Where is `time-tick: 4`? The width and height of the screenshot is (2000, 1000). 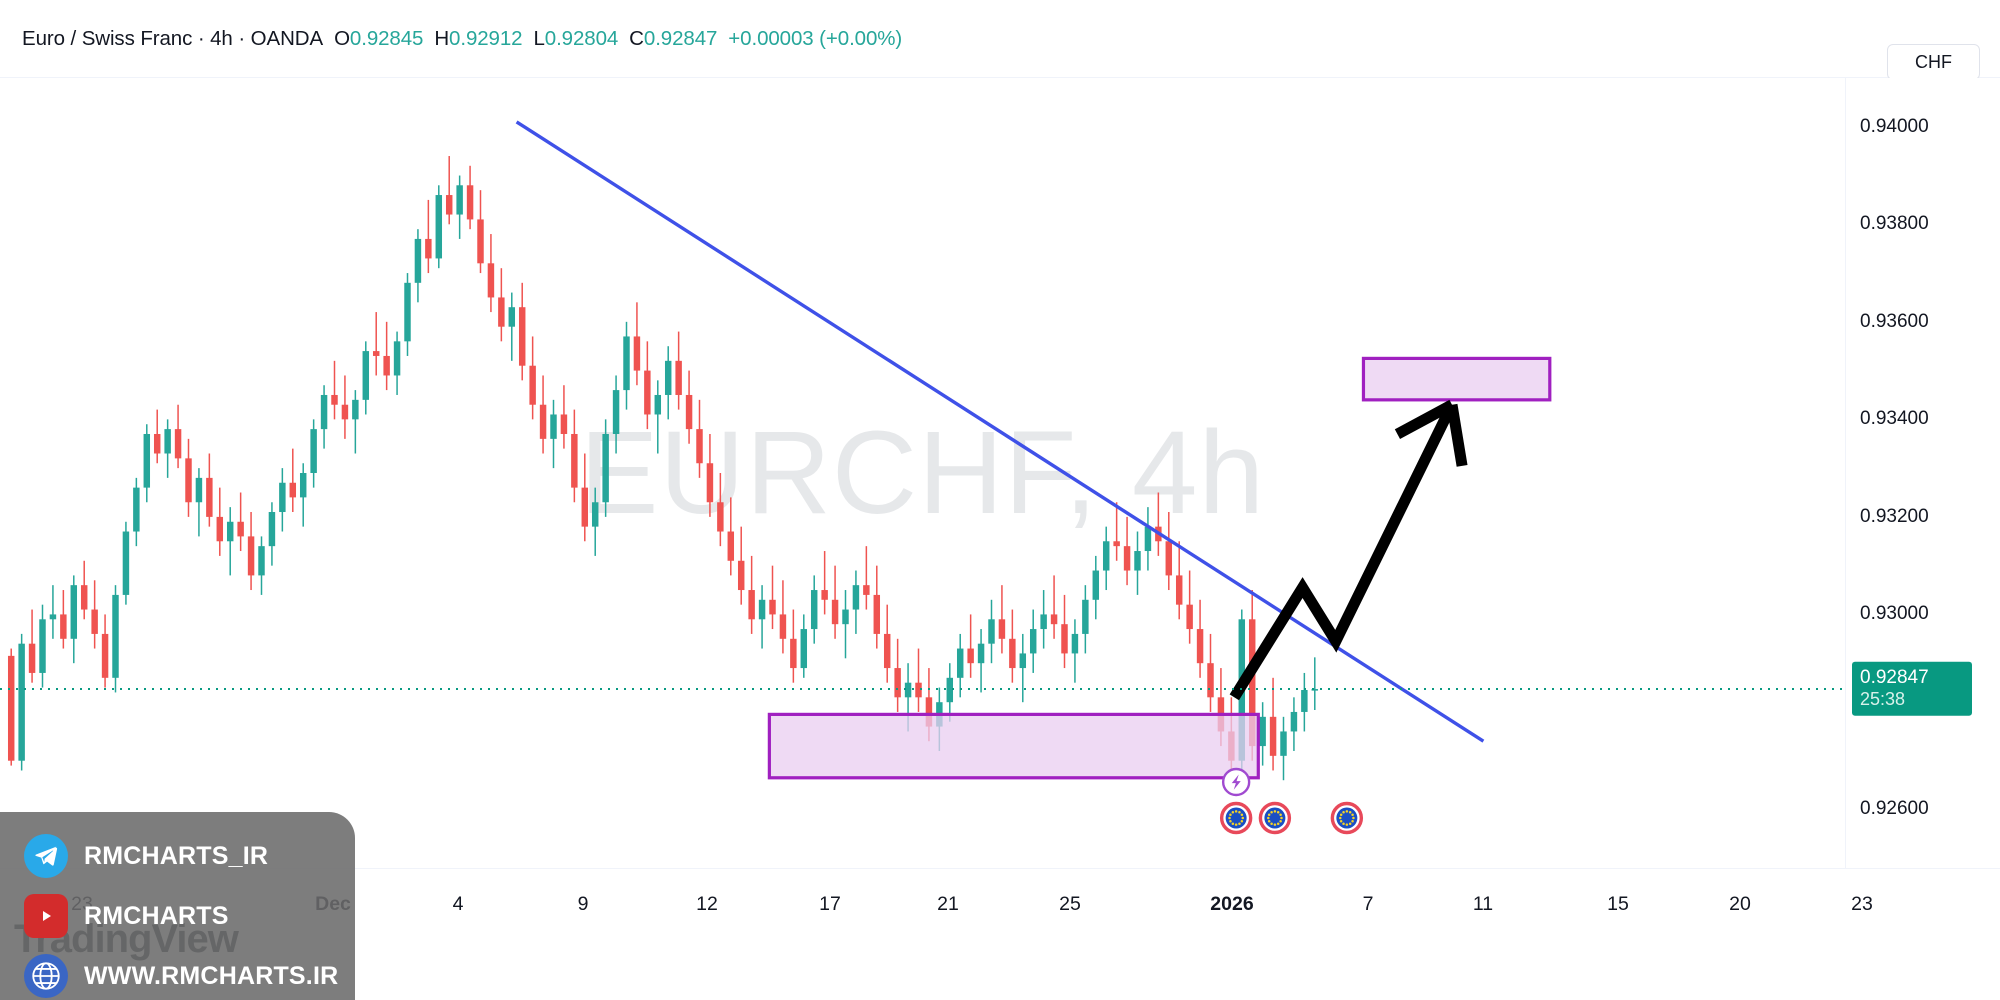 time-tick: 4 is located at coordinates (458, 904).